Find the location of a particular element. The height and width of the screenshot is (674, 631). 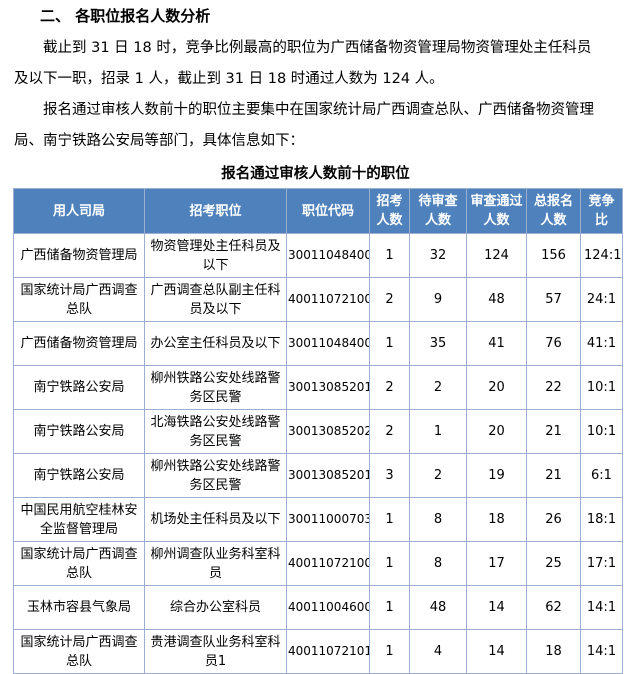

table-cell: 300110484001 is located at coordinates (328, 343).